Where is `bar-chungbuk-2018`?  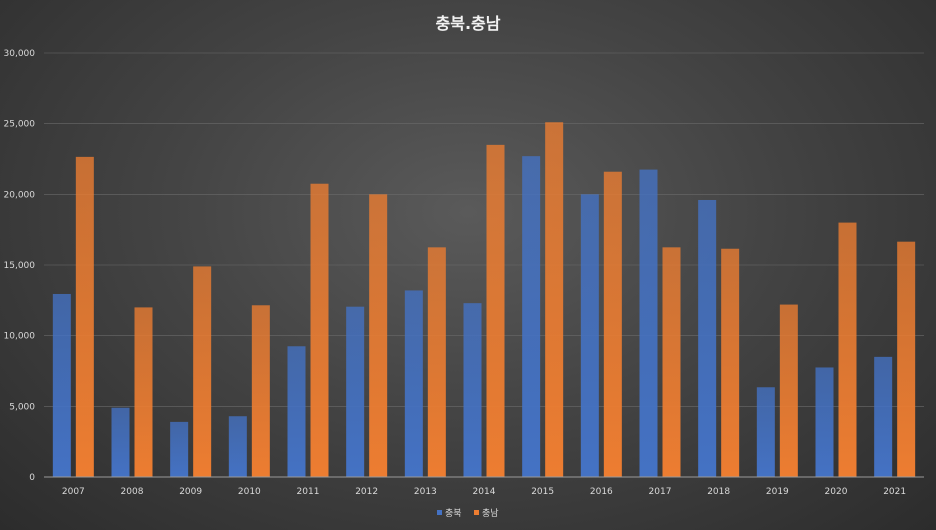
bar-chungbuk-2018 is located at coordinates (707, 338).